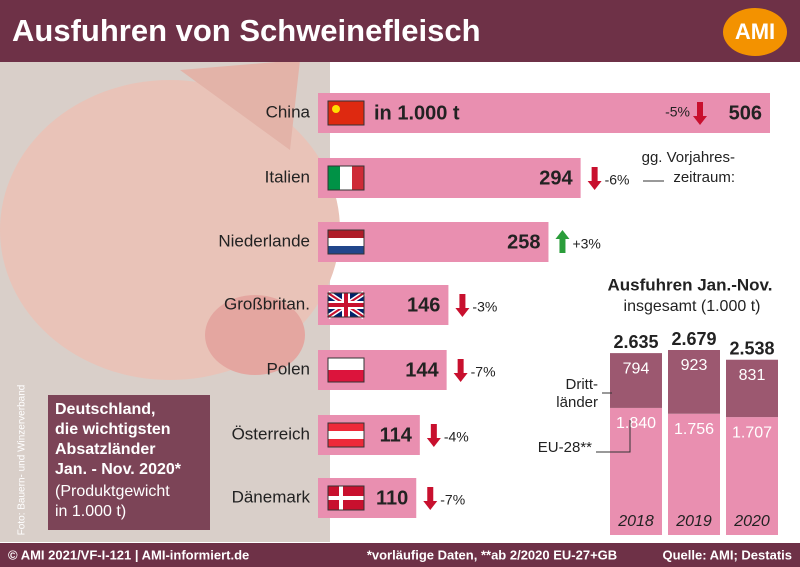 This screenshot has height=567, width=800. I want to click on legend-label-part: Dritt-, so click(582, 384).